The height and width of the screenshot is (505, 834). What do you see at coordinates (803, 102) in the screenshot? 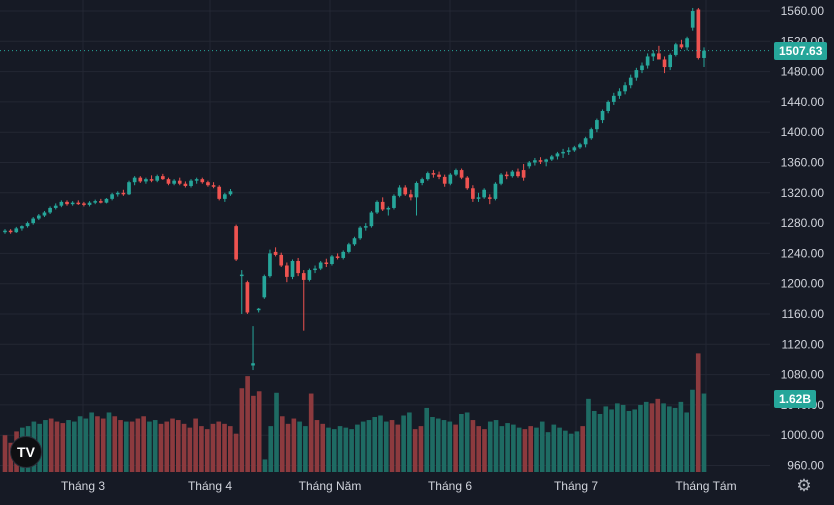
I see `y-tick-label: 1440.00` at bounding box center [803, 102].